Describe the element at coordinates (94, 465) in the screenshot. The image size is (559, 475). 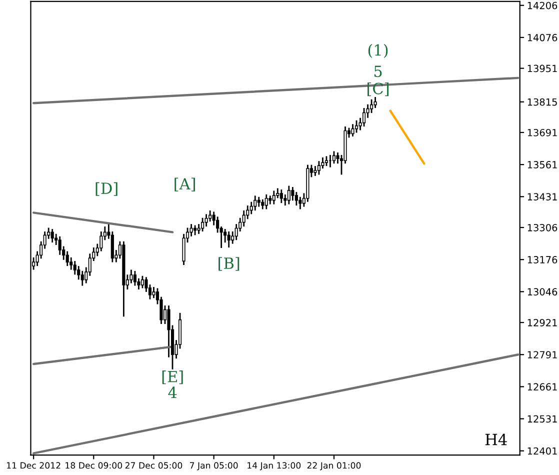
I see `x-tick-label: 18 Dec 09:00` at that location.